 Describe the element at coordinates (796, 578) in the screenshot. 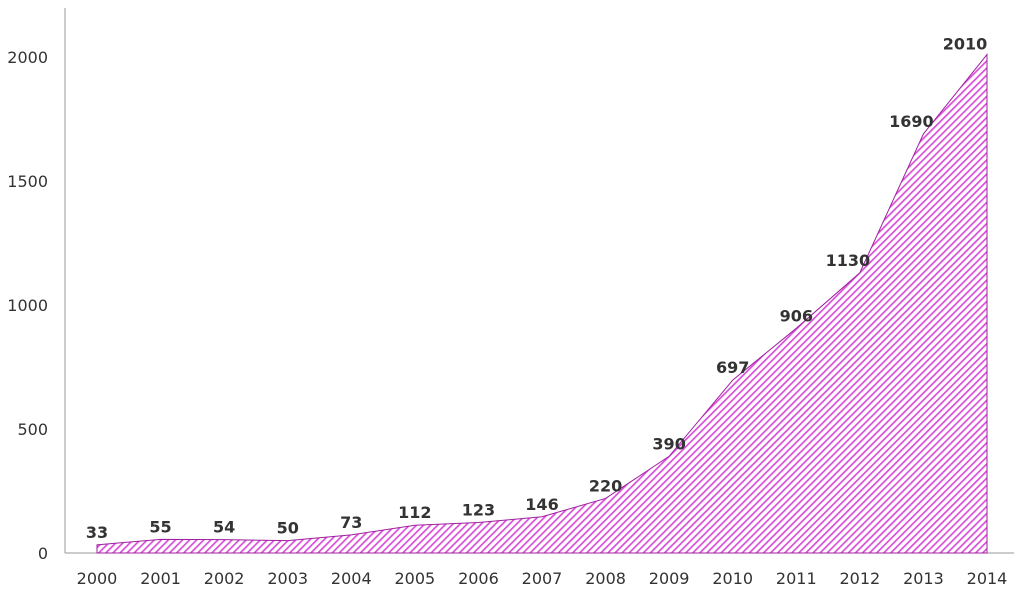

I see `x-tick-label-2011: 2011` at that location.